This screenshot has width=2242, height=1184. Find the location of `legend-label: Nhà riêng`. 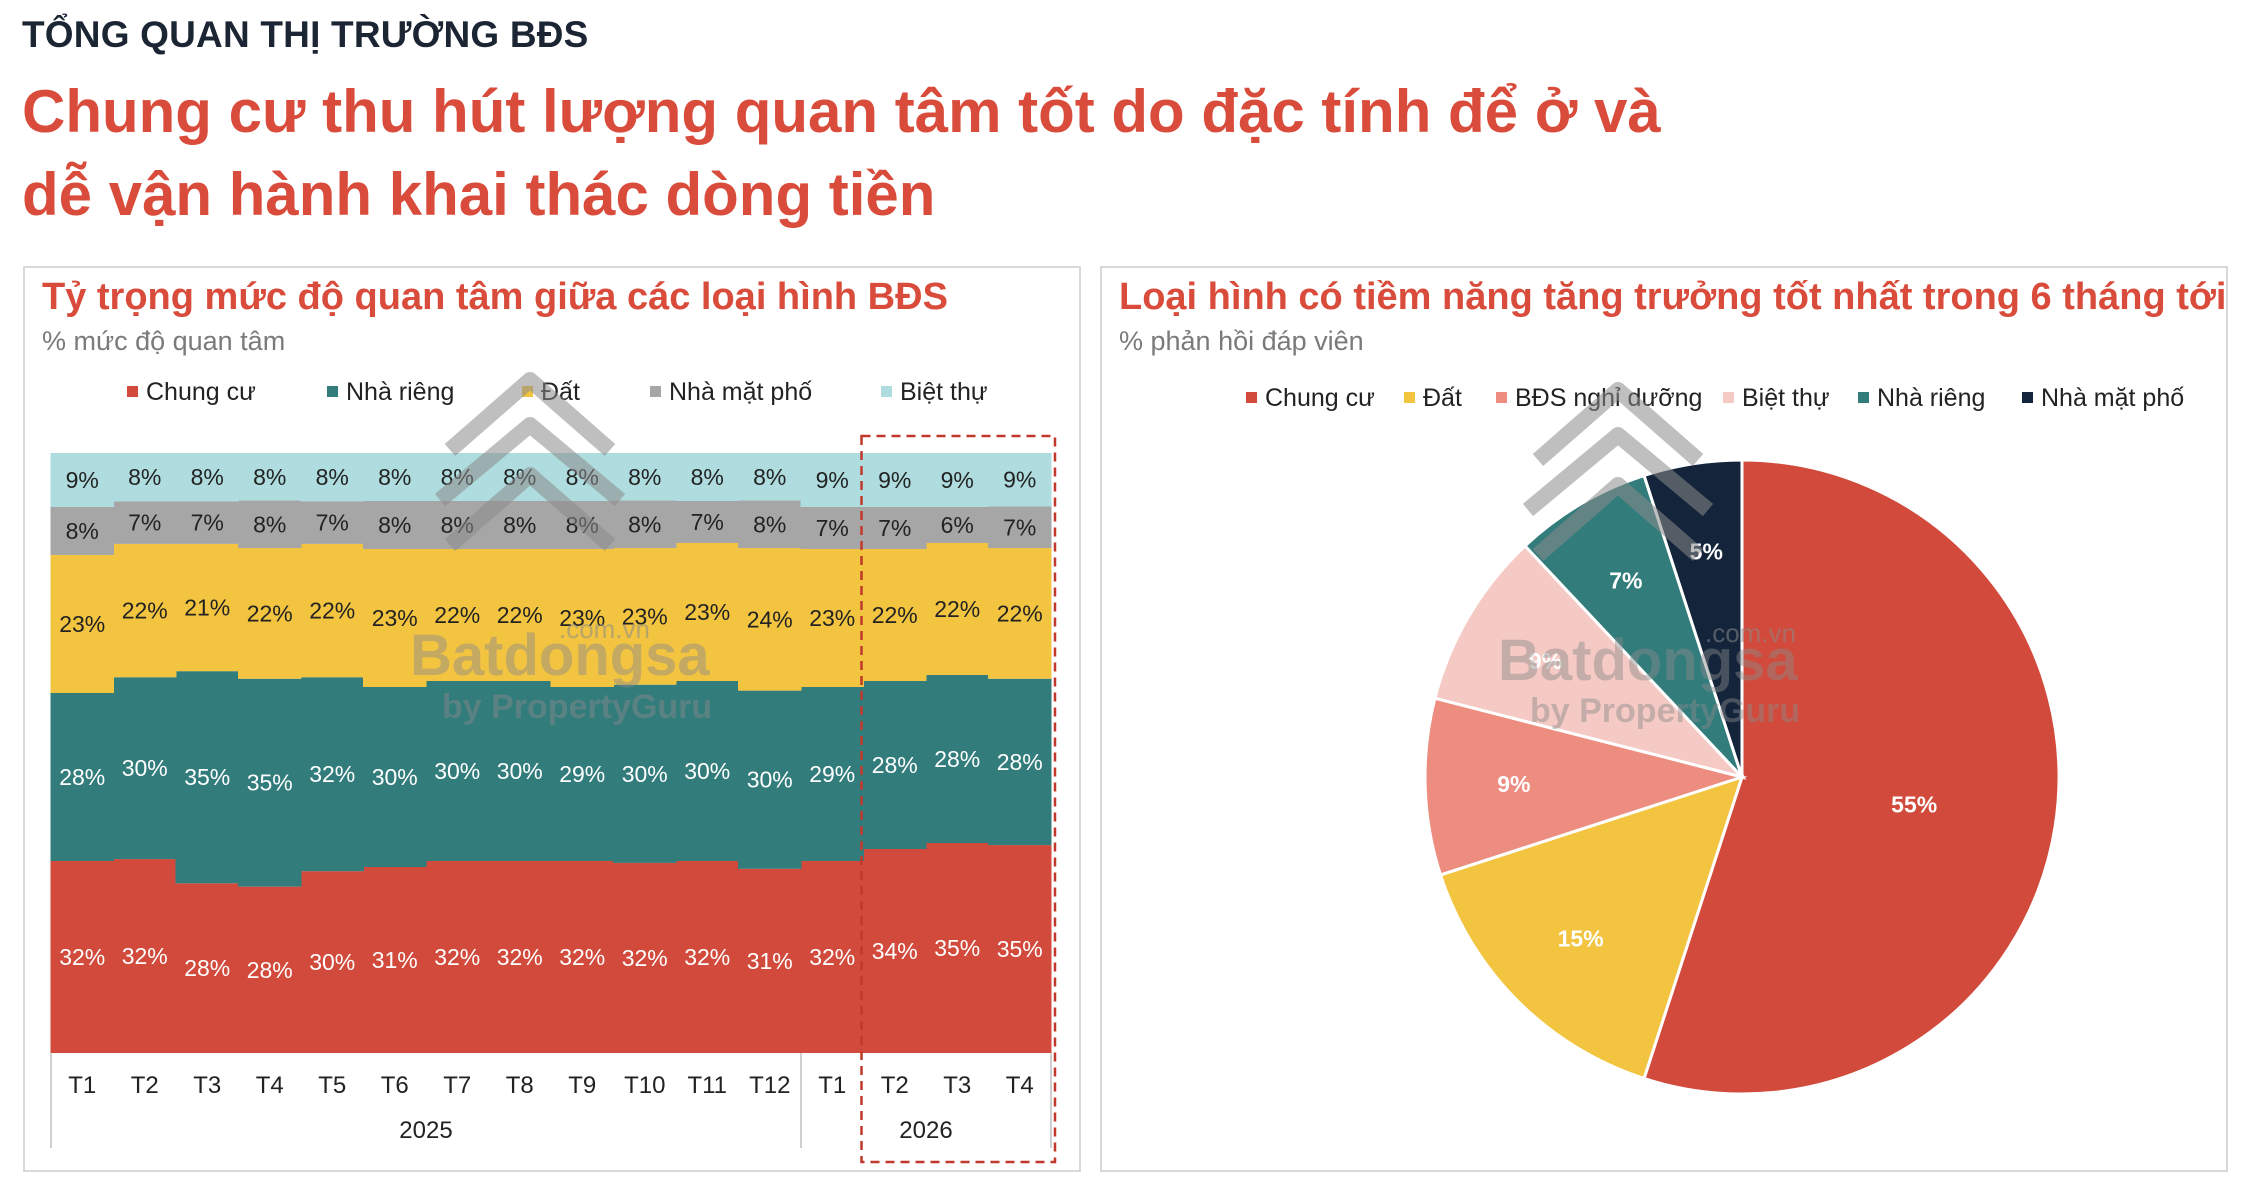

legend-label: Nhà riêng is located at coordinates (400, 392).